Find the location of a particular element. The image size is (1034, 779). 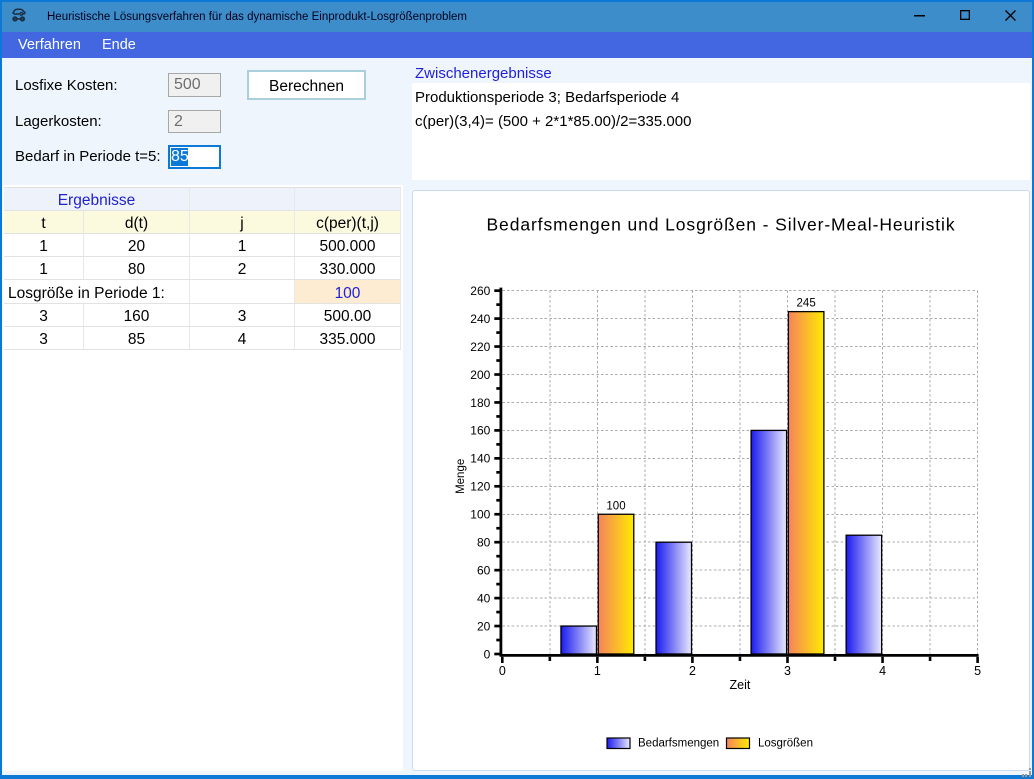

svg-text: 220 is located at coordinates (480, 347).